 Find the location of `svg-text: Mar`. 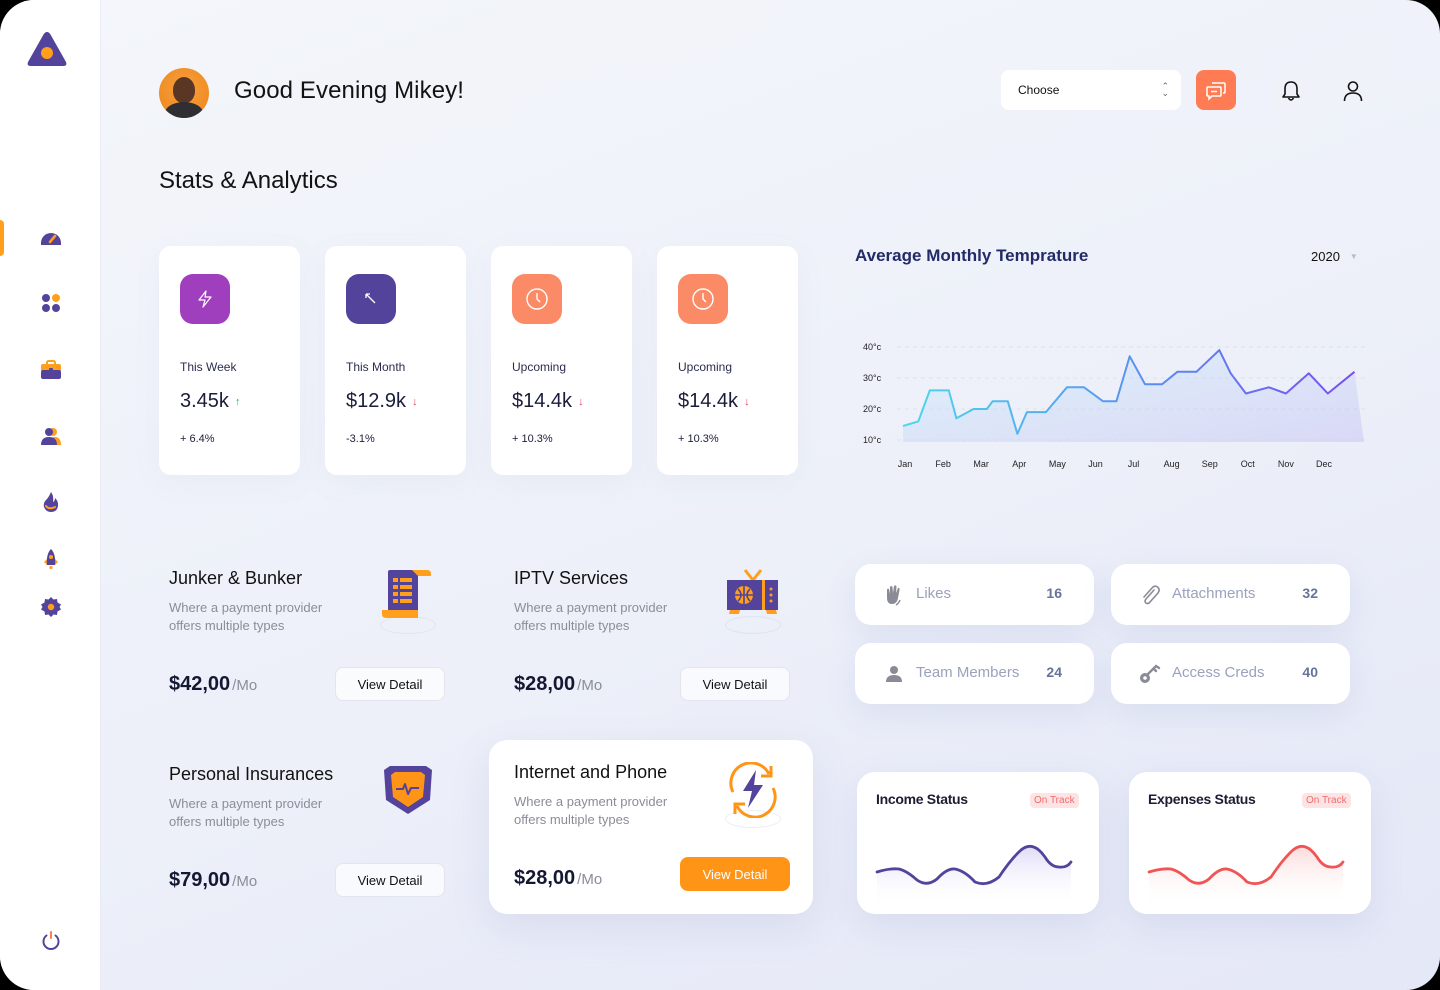

svg-text: Mar is located at coordinates (981, 464).